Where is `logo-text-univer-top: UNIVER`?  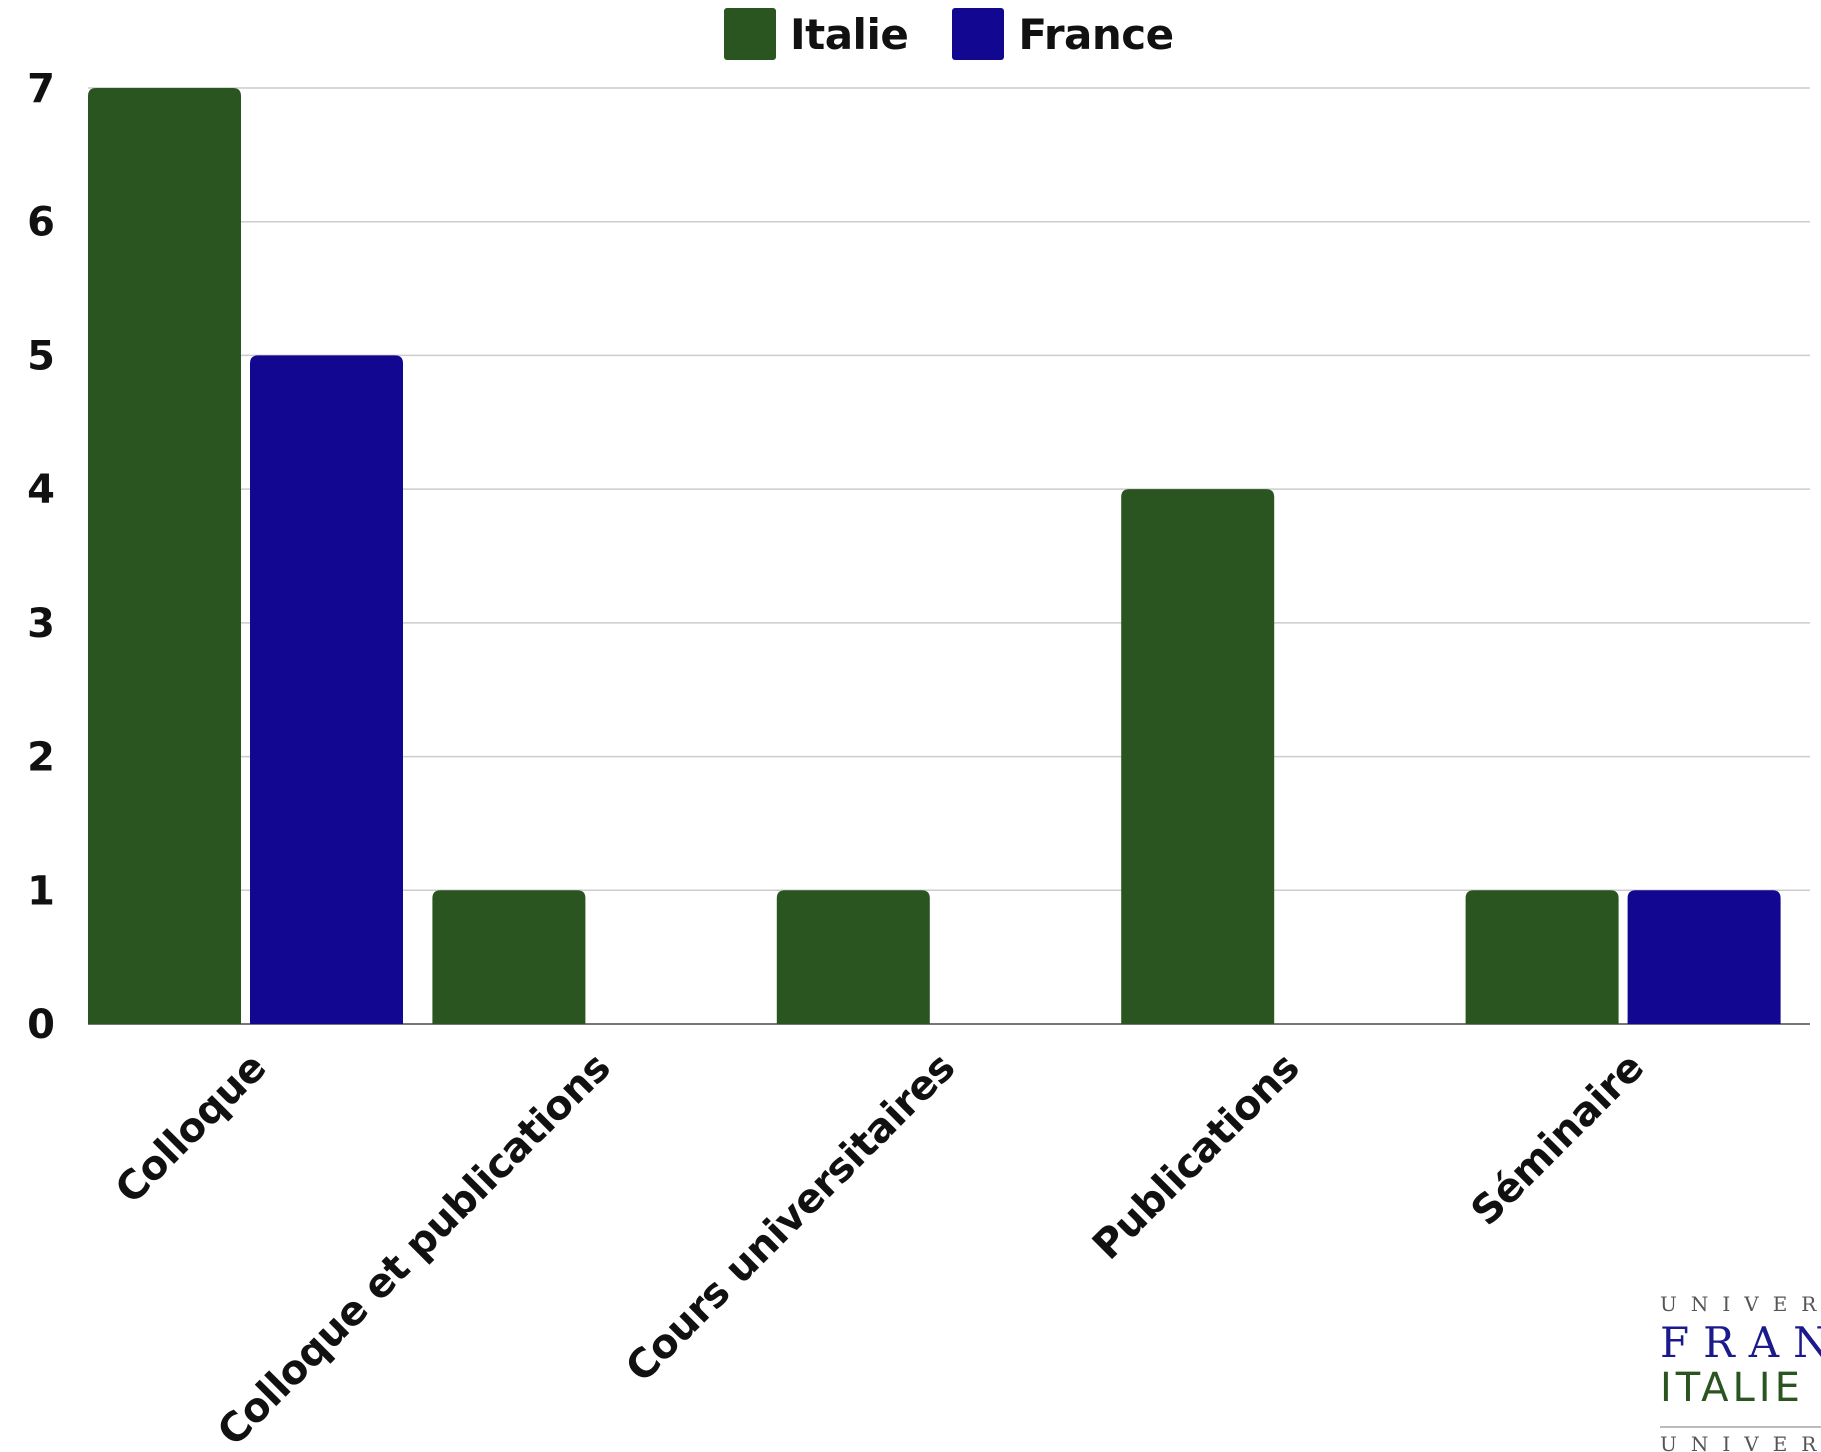 logo-text-univer-top: UNIVER is located at coordinates (1740, 1304).